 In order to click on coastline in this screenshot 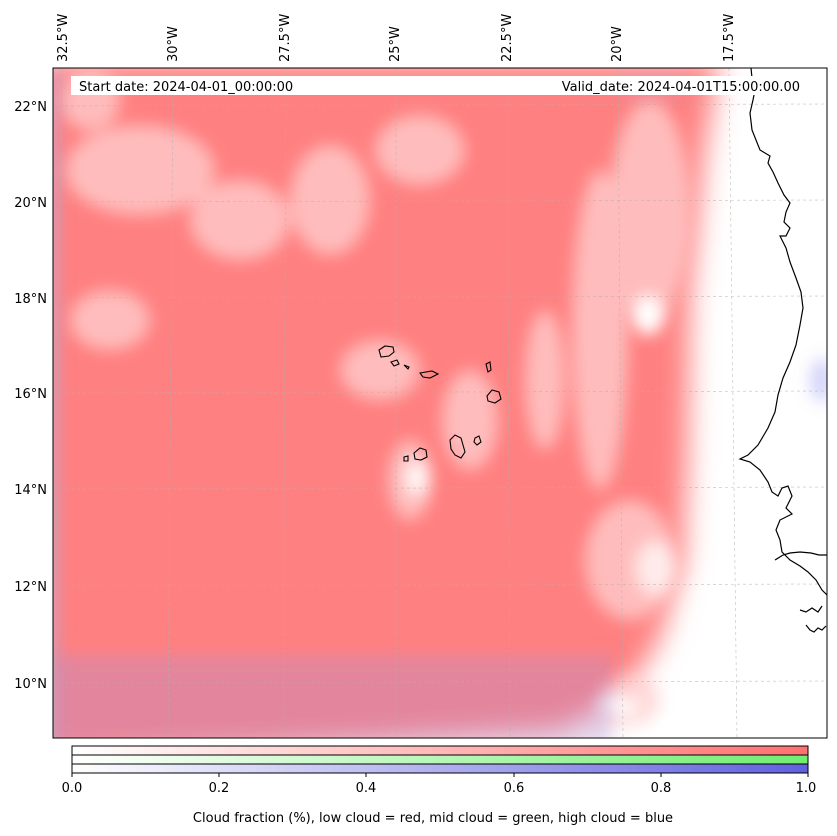, I will do `click(782, 350)`.